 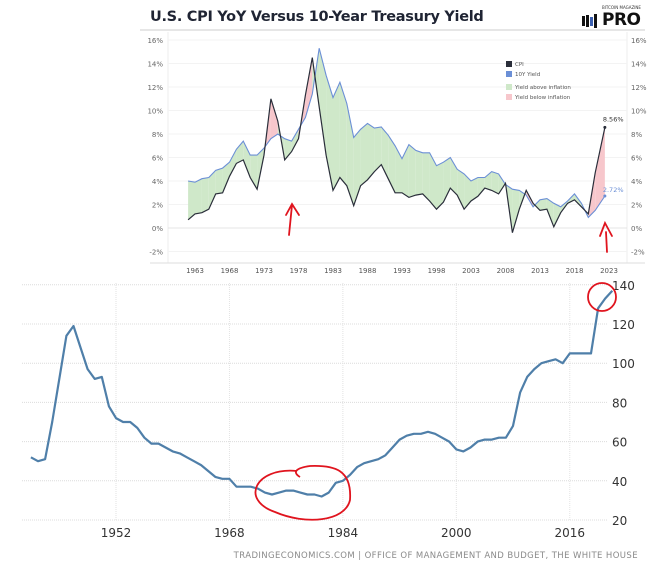 What do you see at coordinates (157, 159) in the screenshot?
I see `y-tick-label-left: 6%` at bounding box center [157, 159].